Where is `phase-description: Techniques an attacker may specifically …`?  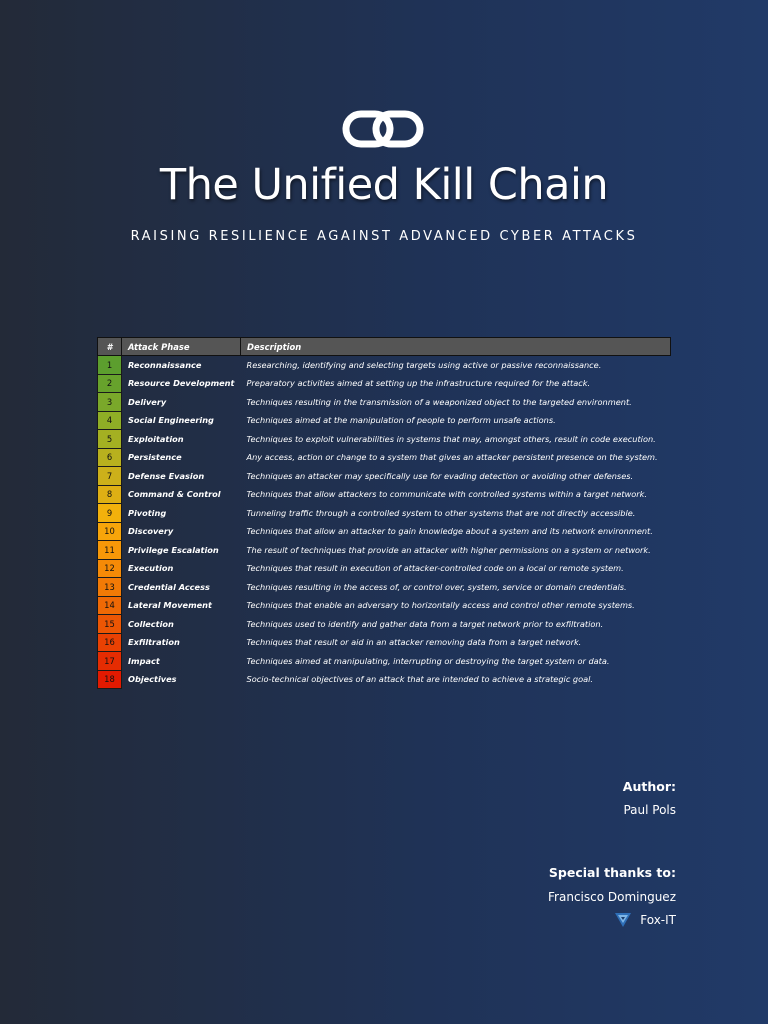 phase-description: Techniques an attacker may specifically … is located at coordinates (440, 475).